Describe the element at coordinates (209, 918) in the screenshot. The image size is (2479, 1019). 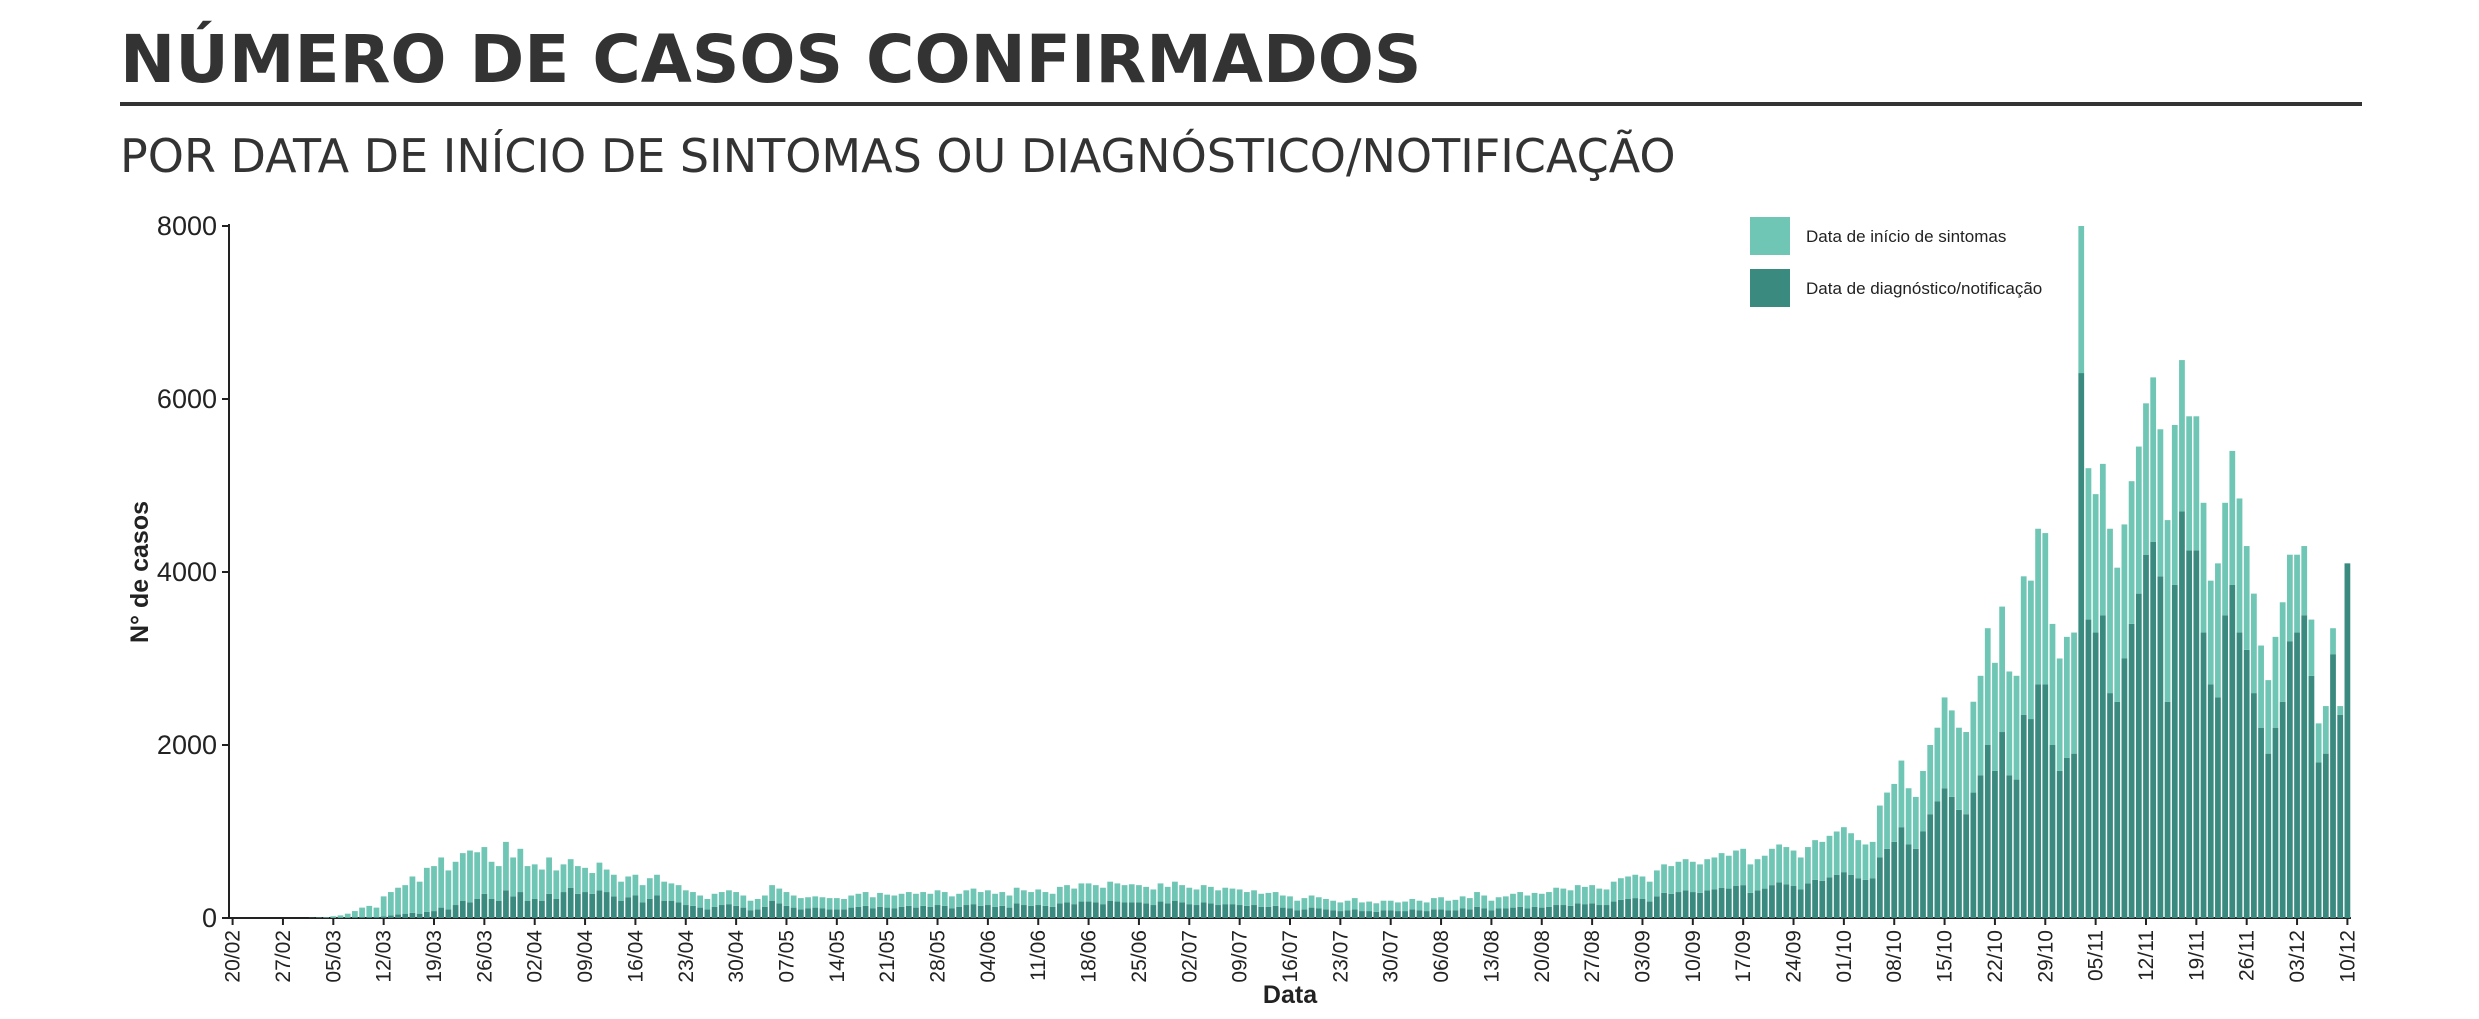
I see `y-tick-label: 0` at that location.